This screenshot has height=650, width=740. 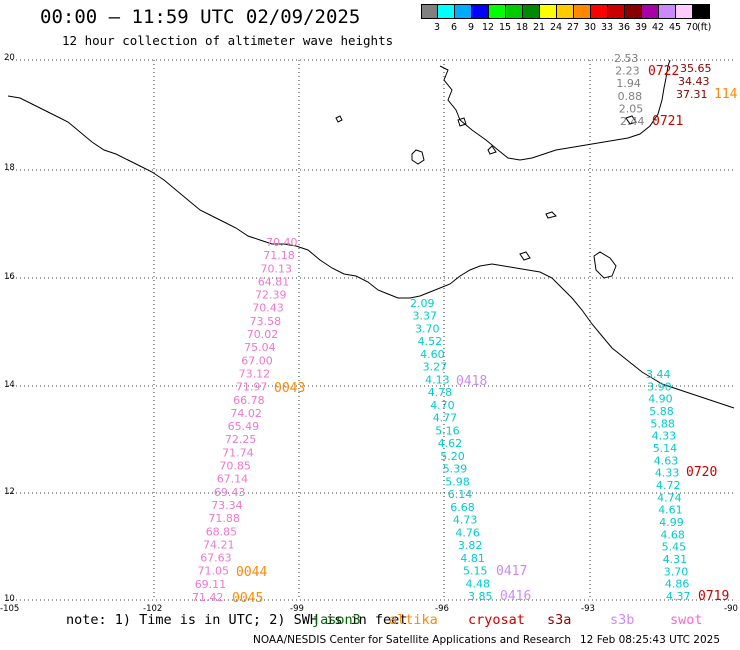 I want to click on pink-track-value: 64.81, so click(x=274, y=281).